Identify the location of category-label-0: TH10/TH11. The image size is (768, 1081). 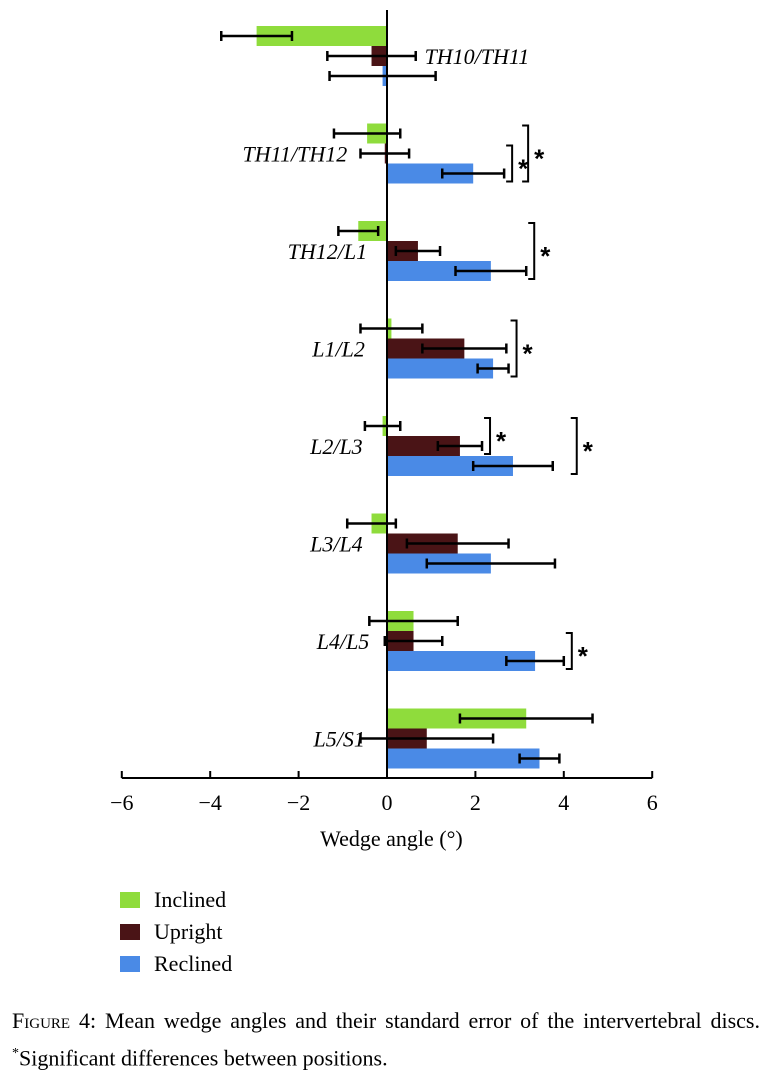
(477, 56).